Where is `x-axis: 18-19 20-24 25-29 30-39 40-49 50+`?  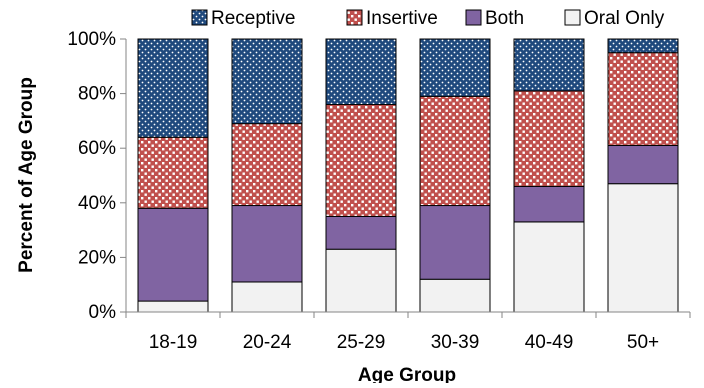
x-axis: 18-19 20-24 25-29 30-39 40-49 50+ is located at coordinates (408, 332).